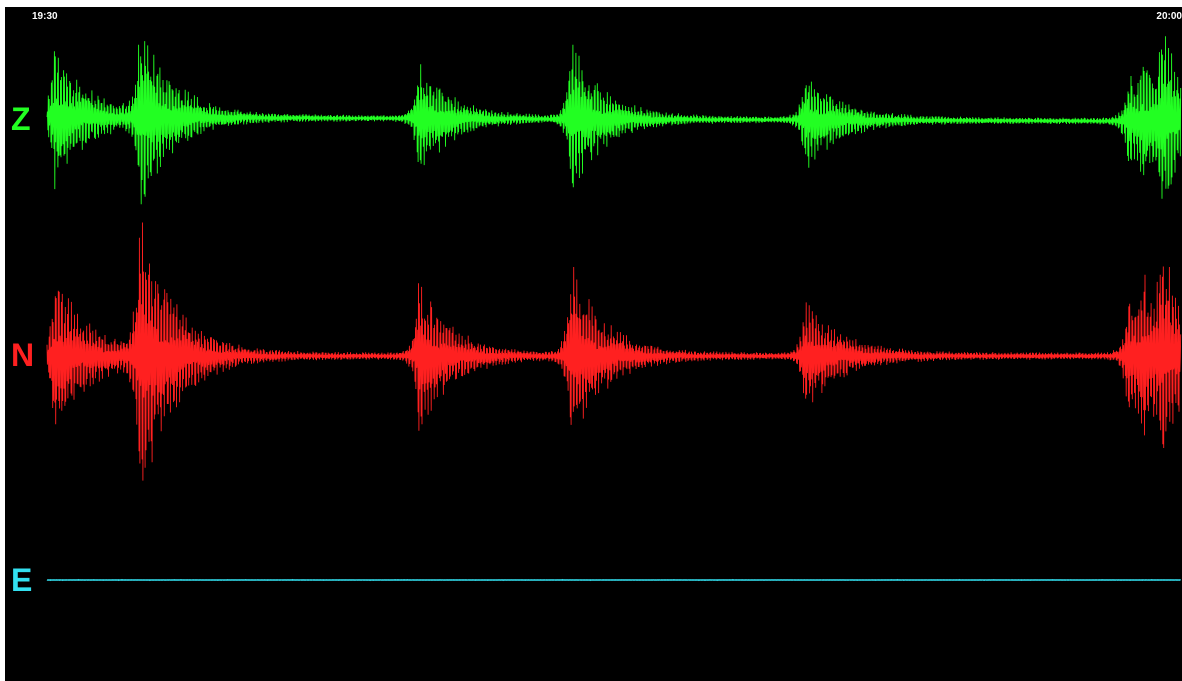 Image resolution: width=1182 pixels, height=681 pixels. What do you see at coordinates (21, 119) in the screenshot?
I see `channel-label-z: Z` at bounding box center [21, 119].